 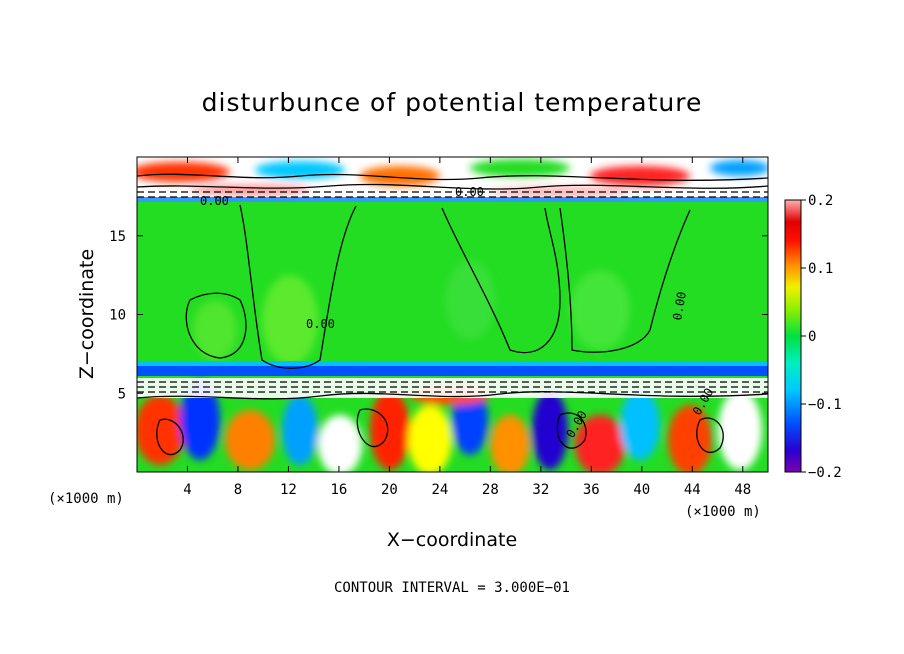 I want to click on colorbar: 0.2 0.1 0 −0.1 −0.2, so click(x=813, y=337).